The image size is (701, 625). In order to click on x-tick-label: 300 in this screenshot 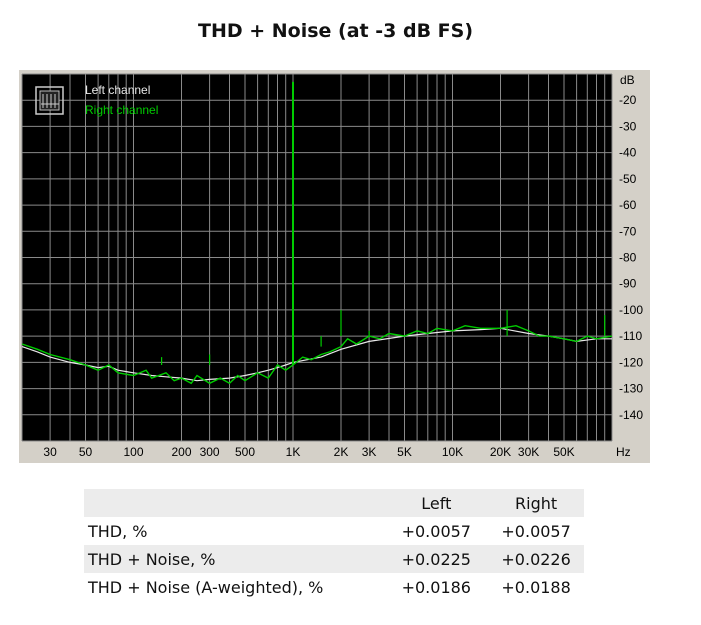, I will do `click(210, 452)`.